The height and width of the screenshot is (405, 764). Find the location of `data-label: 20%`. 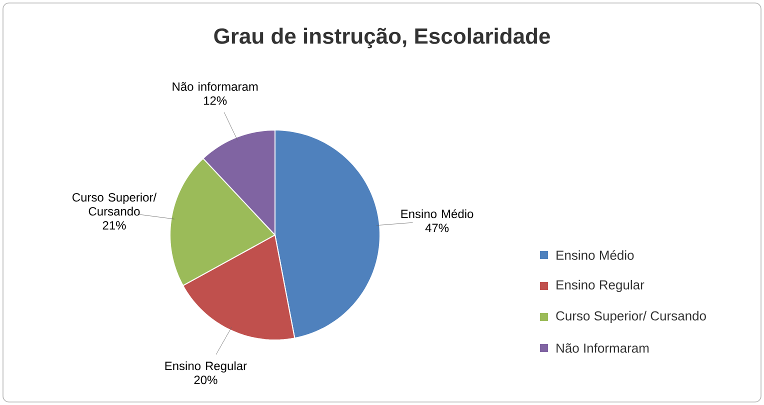

data-label: 20% is located at coordinates (206, 380).